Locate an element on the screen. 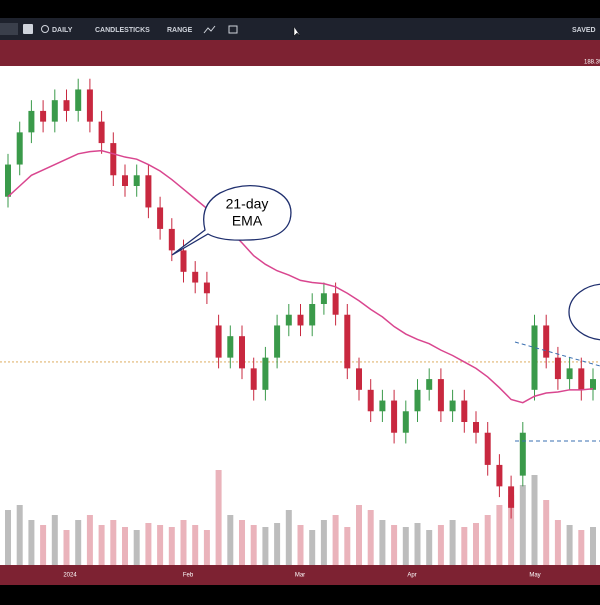 The width and height of the screenshot is (600, 605). range-button: RANGE is located at coordinates (180, 30).